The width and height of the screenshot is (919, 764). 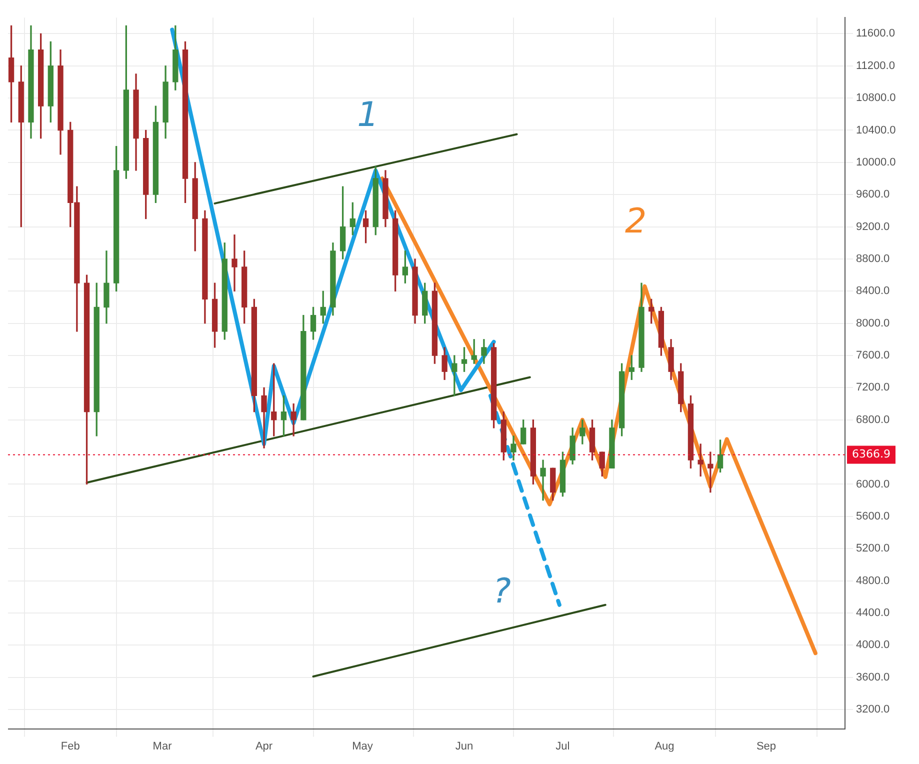 I want to click on y-tick-label: 7600.0, so click(x=873, y=356).